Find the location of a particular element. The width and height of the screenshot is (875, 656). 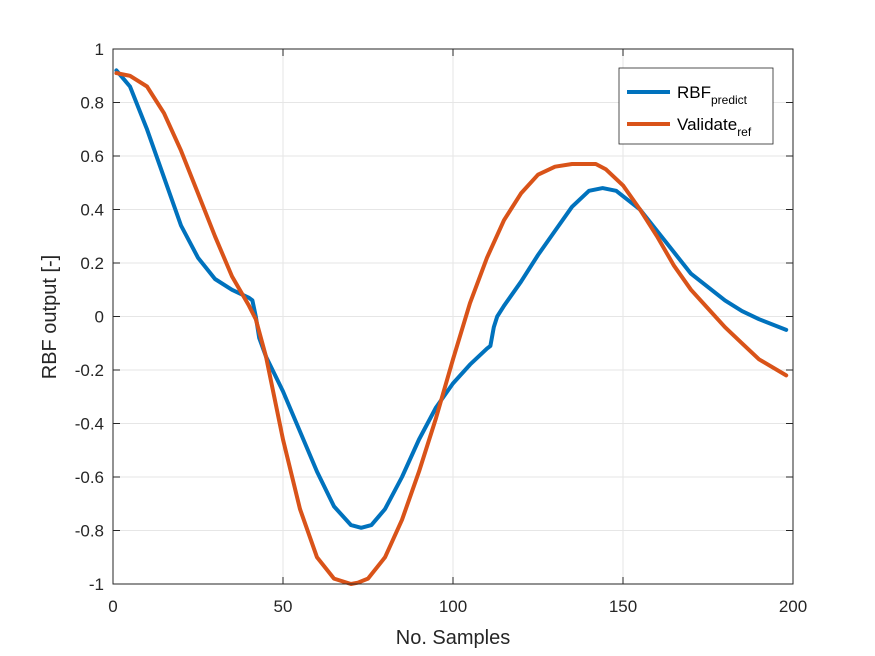

x-tick-label: 200 is located at coordinates (793, 606).